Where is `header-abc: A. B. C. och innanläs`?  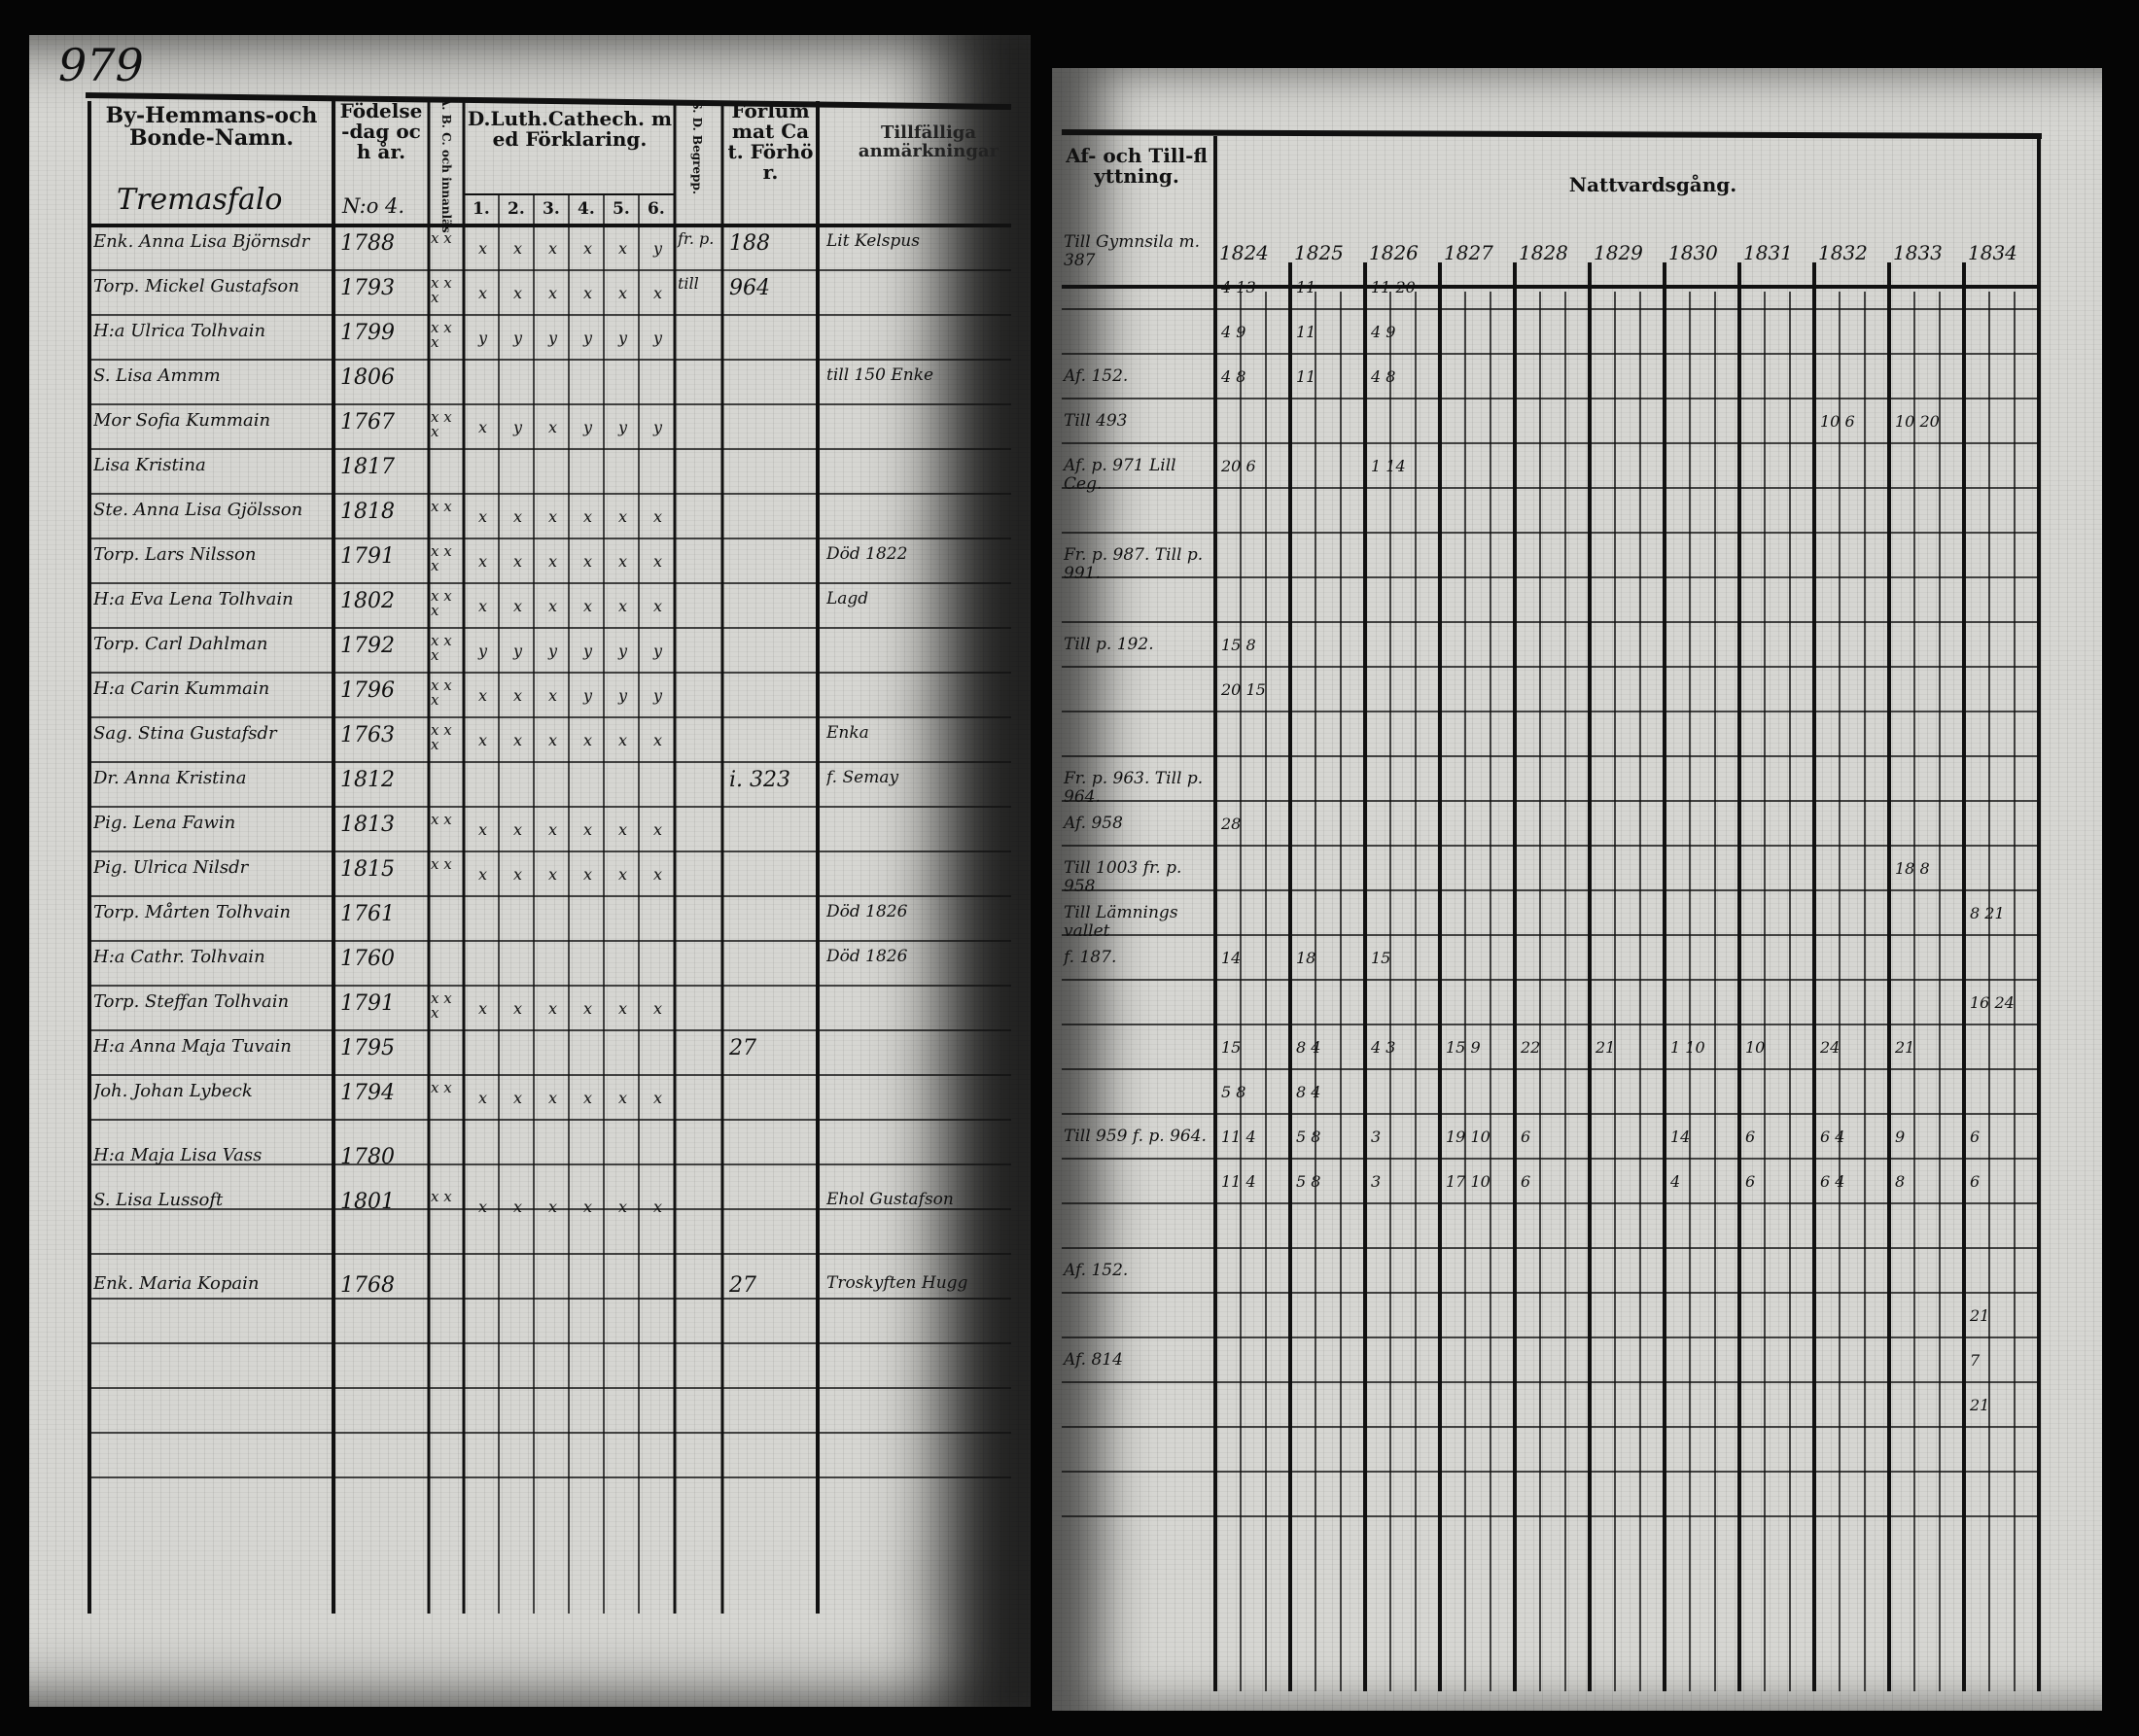
header-abc: A. B. C. och innanläs is located at coordinates (446, 165).